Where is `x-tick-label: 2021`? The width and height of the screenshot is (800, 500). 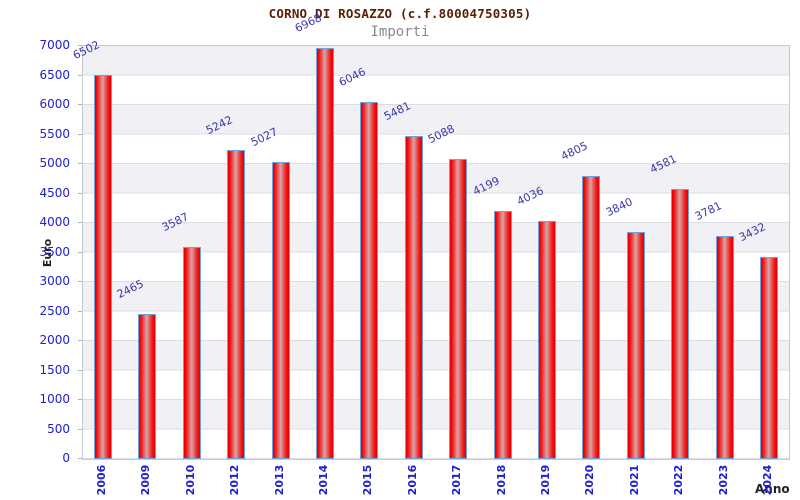
x-tick-label: 2021 is located at coordinates (634, 480).